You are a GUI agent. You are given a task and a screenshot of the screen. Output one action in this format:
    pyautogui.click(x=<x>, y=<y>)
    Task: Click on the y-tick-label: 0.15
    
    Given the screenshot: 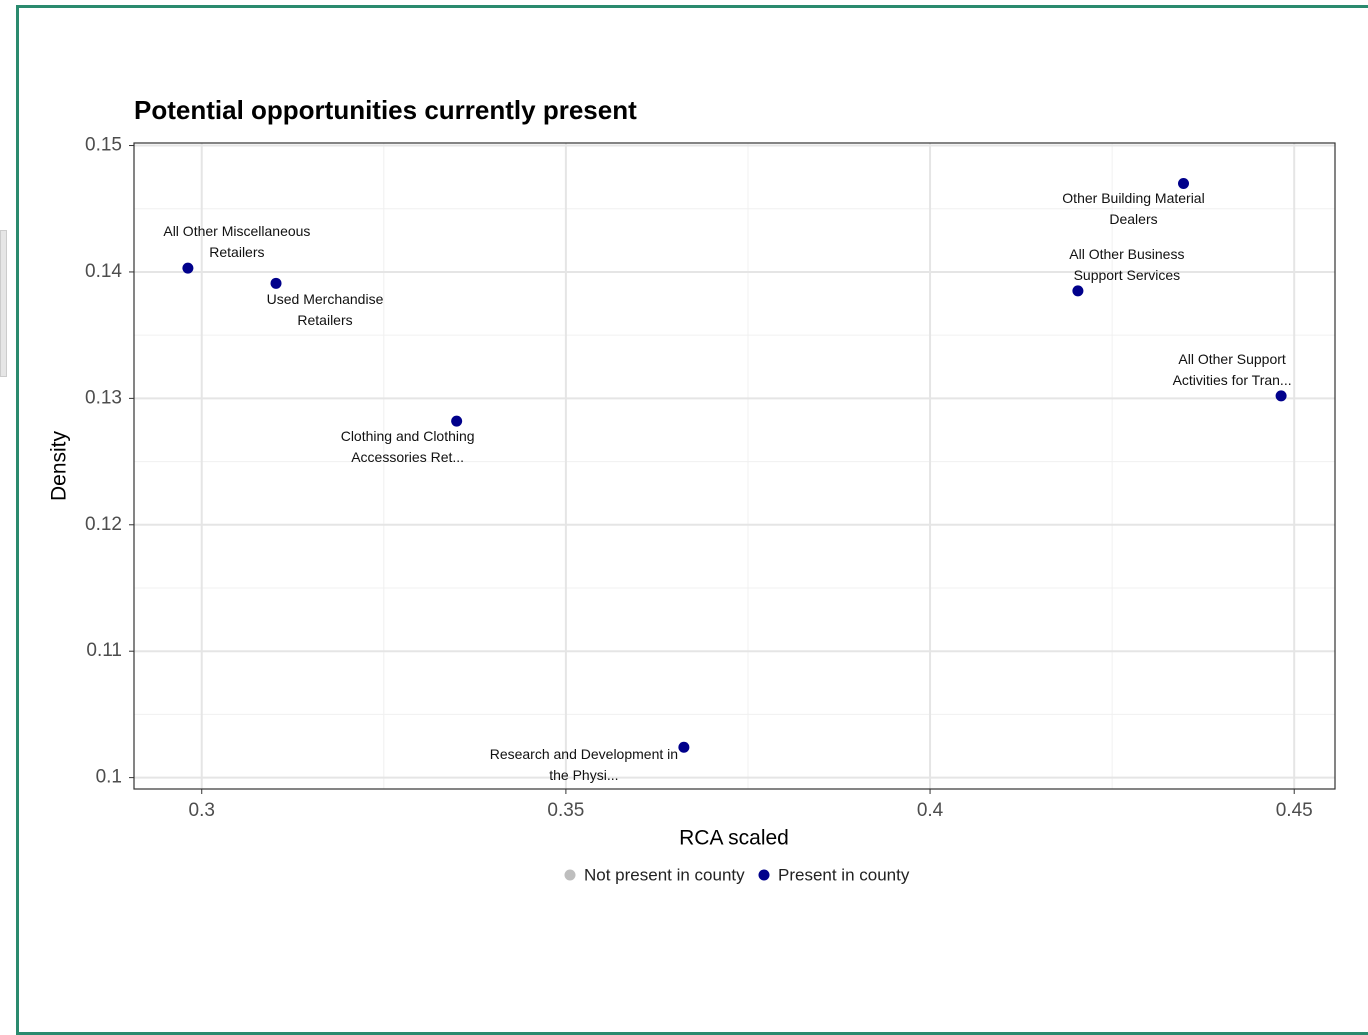 What is the action you would take?
    pyautogui.click(x=103, y=145)
    